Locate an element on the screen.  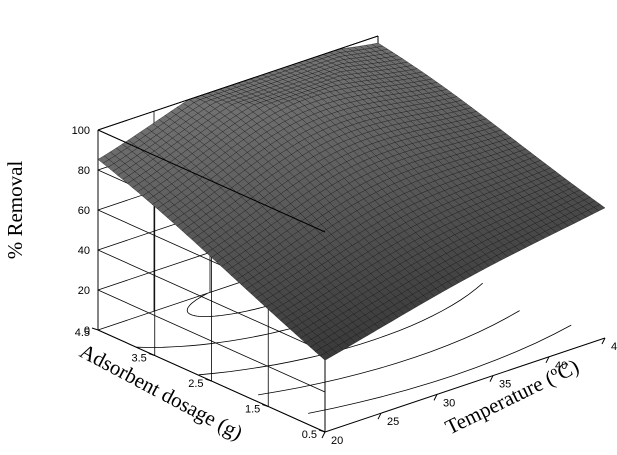
dosage-tick-label-0: 0.5 is located at coordinates (309, 435).